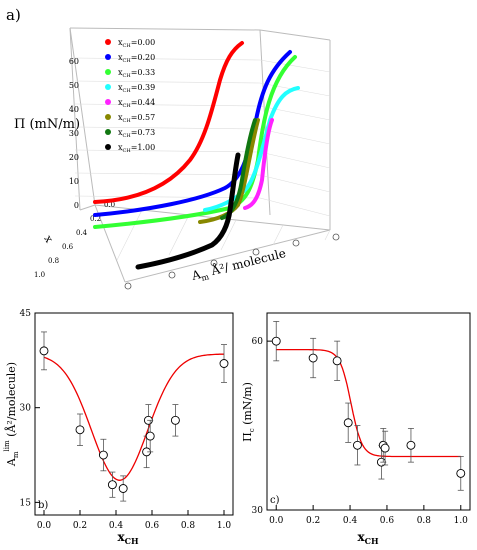  Describe the element at coordinates (47, 124) in the screenshot. I see `a-z-axis-label: Π (mN/m)` at that location.